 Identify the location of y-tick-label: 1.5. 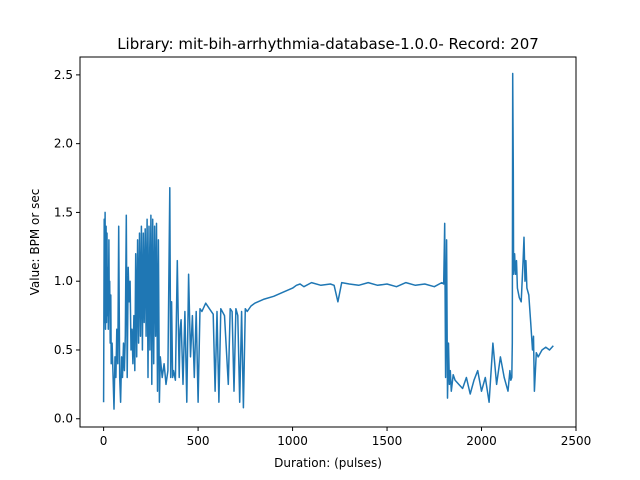
(63, 212).